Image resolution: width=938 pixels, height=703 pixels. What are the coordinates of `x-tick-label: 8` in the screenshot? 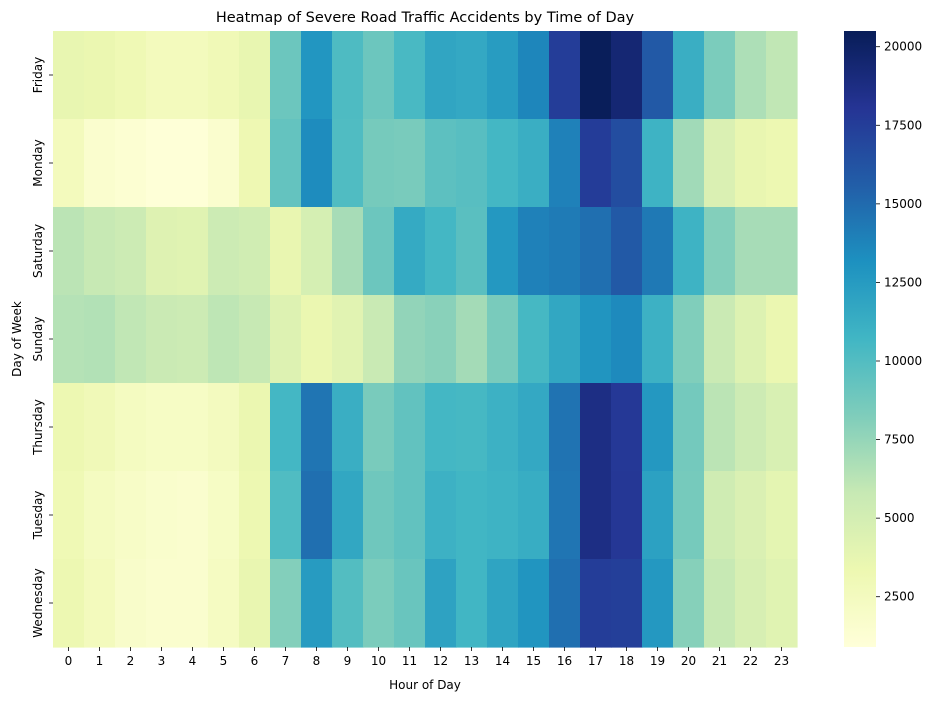 It's located at (317, 661).